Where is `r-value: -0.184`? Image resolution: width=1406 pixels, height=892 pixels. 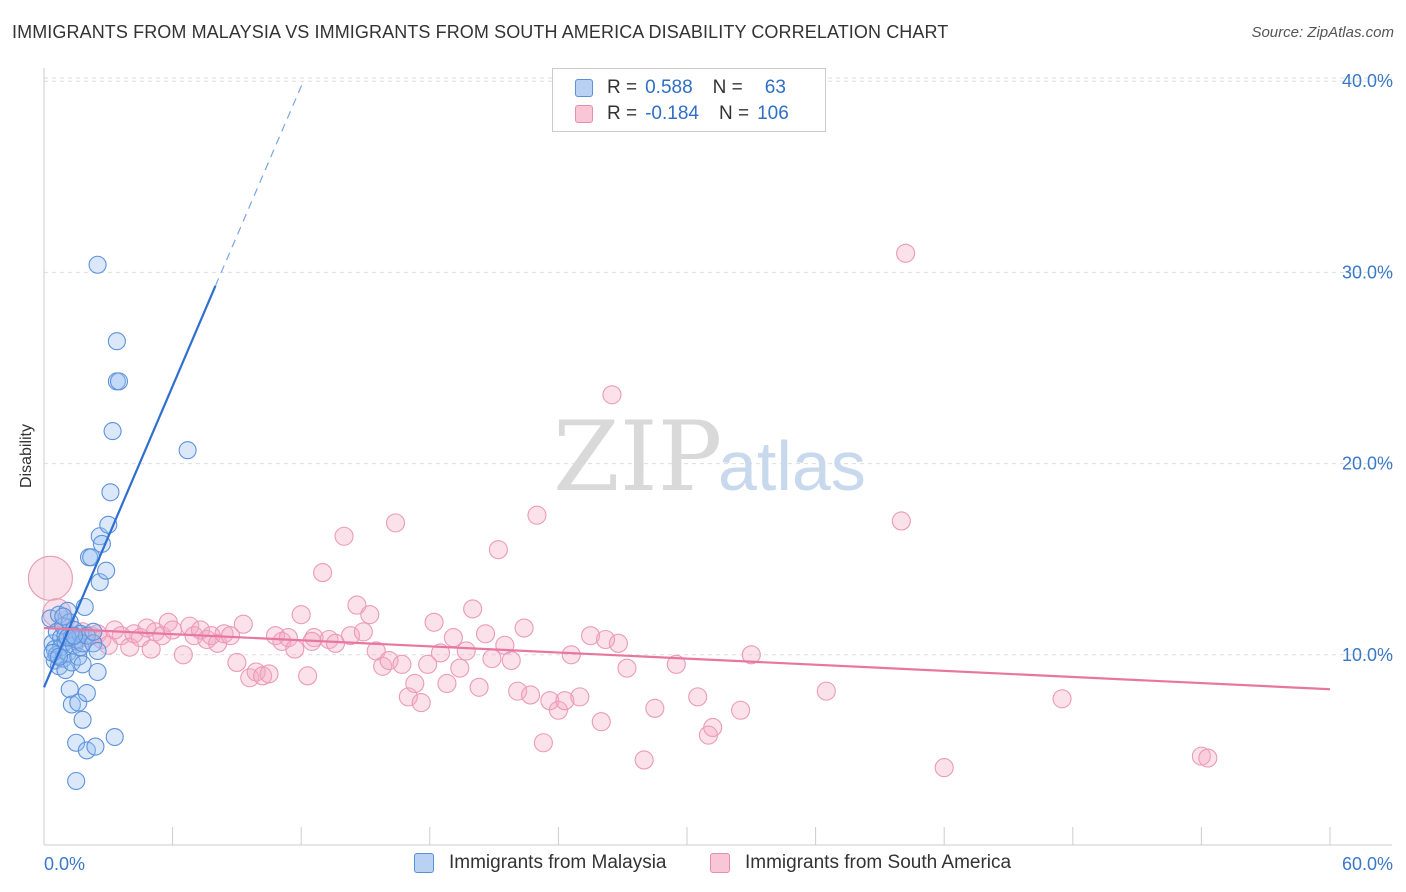
r-value: -0.184 is located at coordinates (672, 113).